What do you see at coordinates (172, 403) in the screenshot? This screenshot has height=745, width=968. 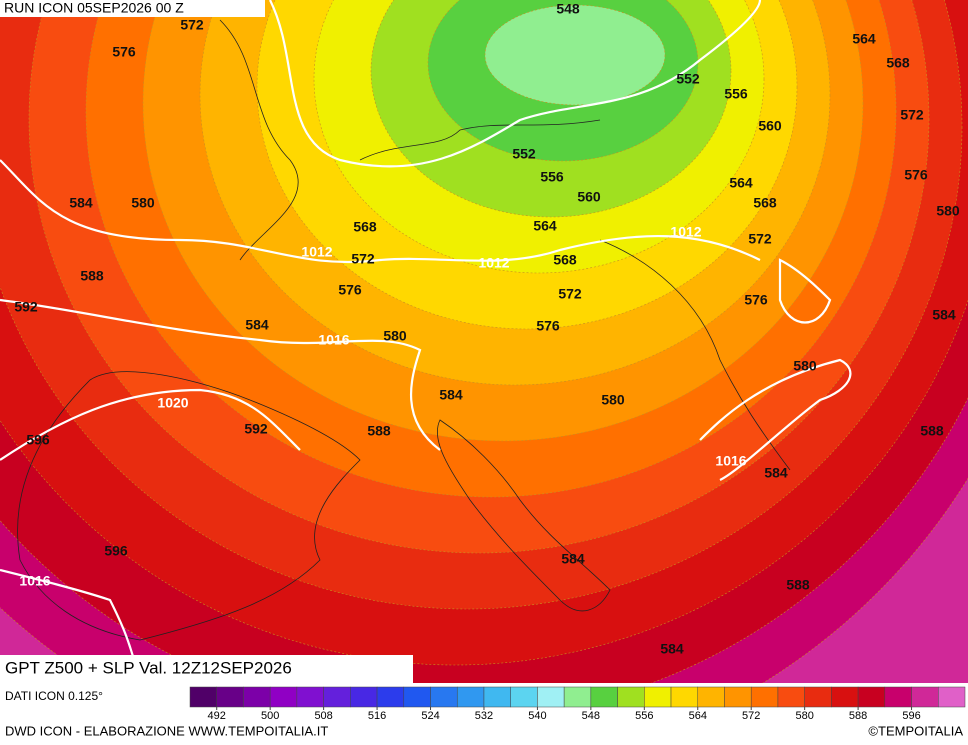 I see `pressure-label: 1020` at bounding box center [172, 403].